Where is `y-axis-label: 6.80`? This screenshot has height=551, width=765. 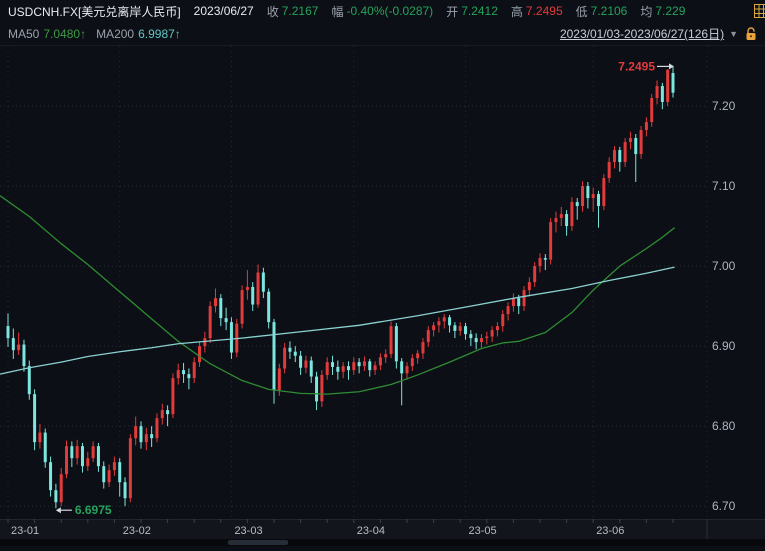 y-axis-label: 6.80 is located at coordinates (724, 426).